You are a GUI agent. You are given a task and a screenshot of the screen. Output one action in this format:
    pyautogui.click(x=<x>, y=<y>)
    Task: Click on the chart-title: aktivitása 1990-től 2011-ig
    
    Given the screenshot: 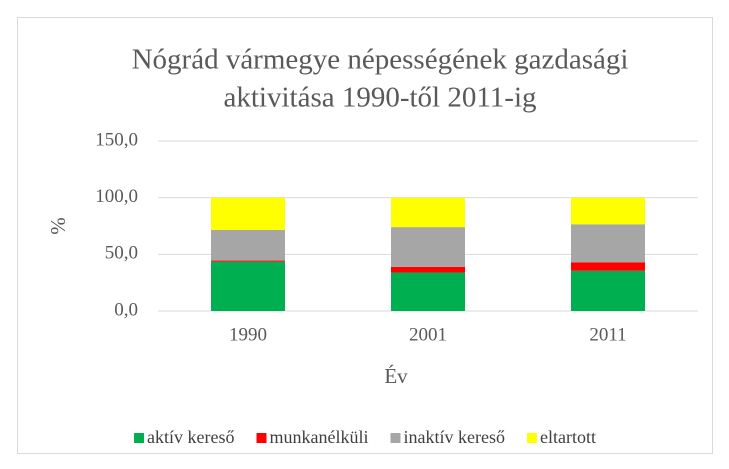 What is the action you would take?
    pyautogui.click(x=379, y=98)
    